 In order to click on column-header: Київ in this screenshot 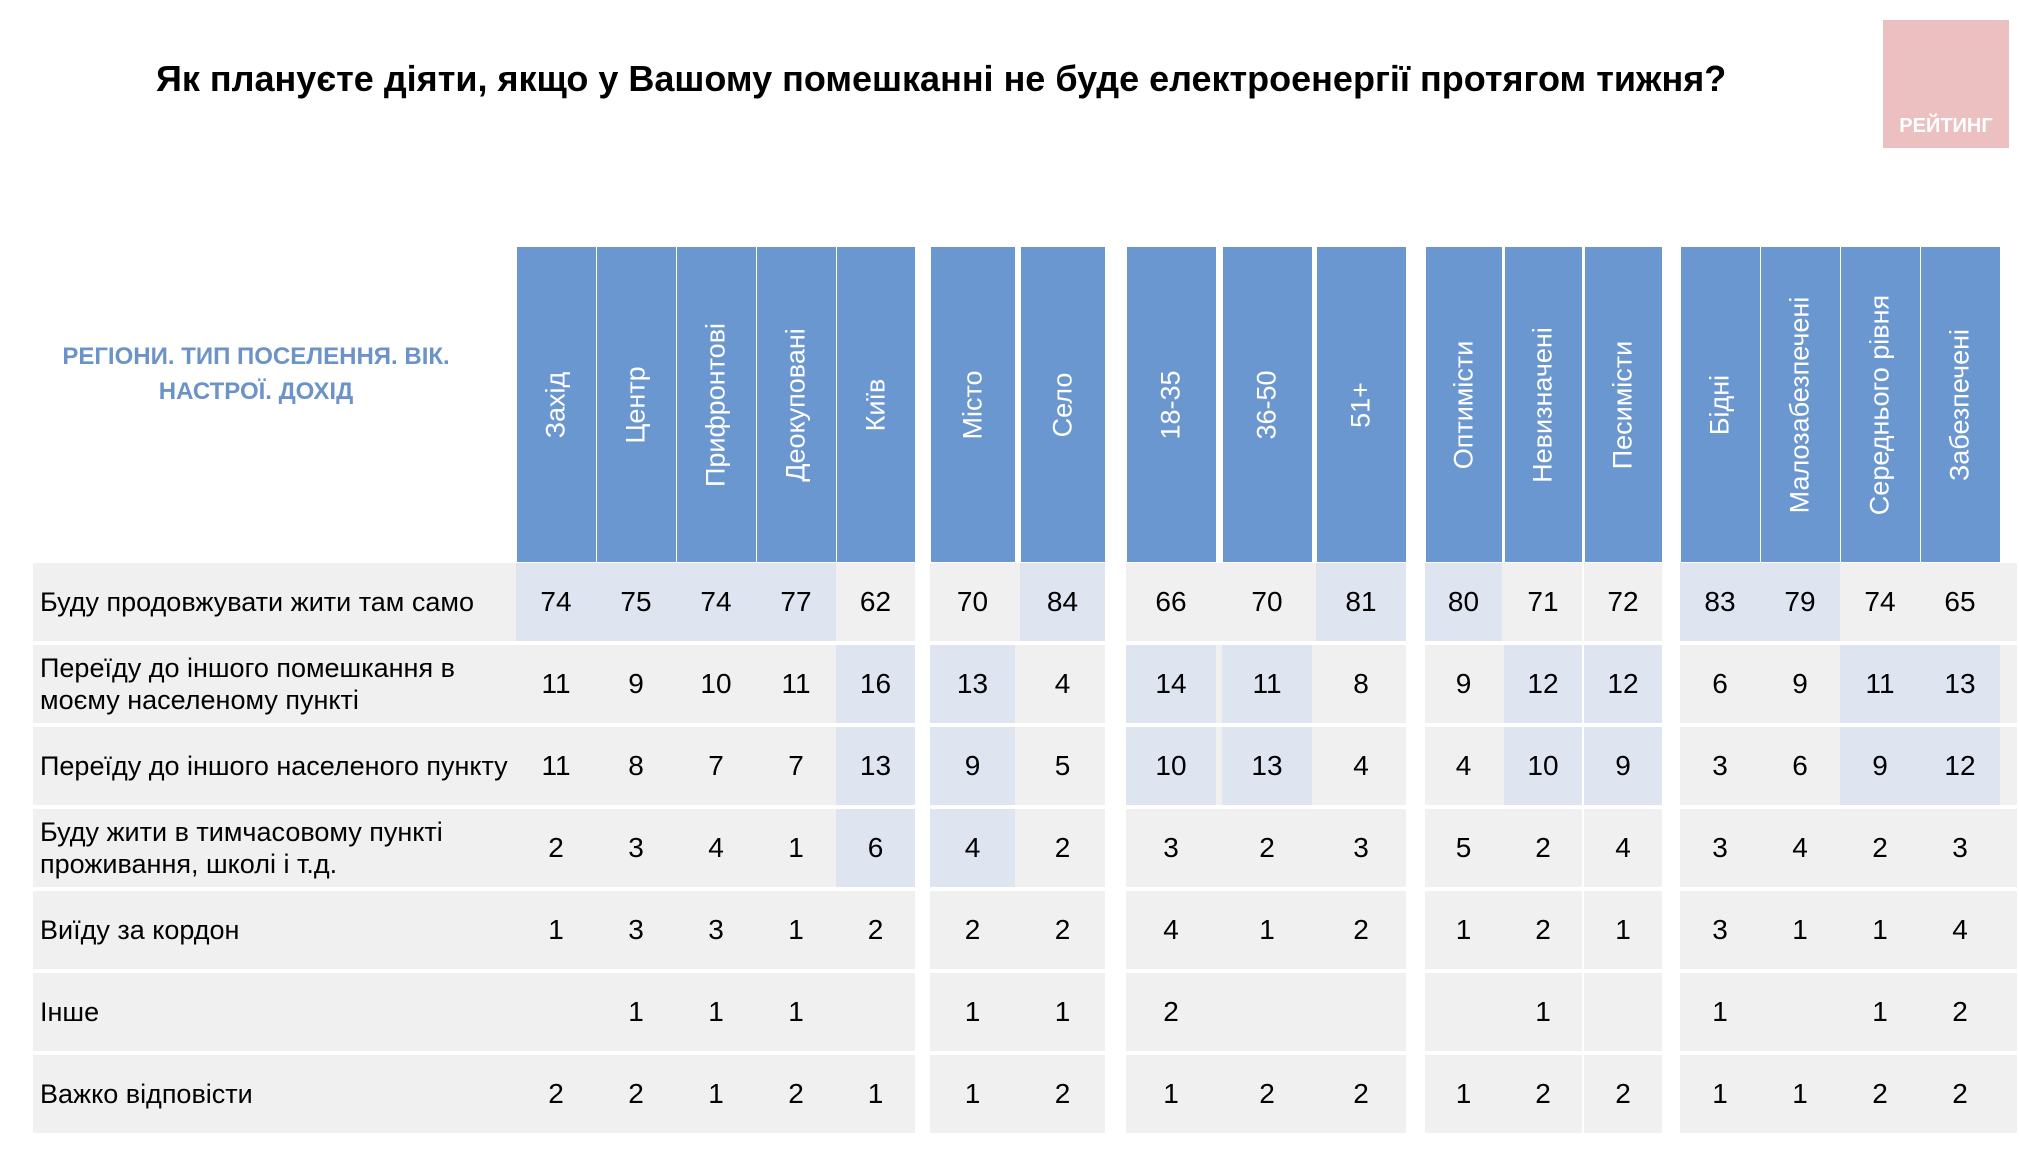, I will do `click(875, 404)`.